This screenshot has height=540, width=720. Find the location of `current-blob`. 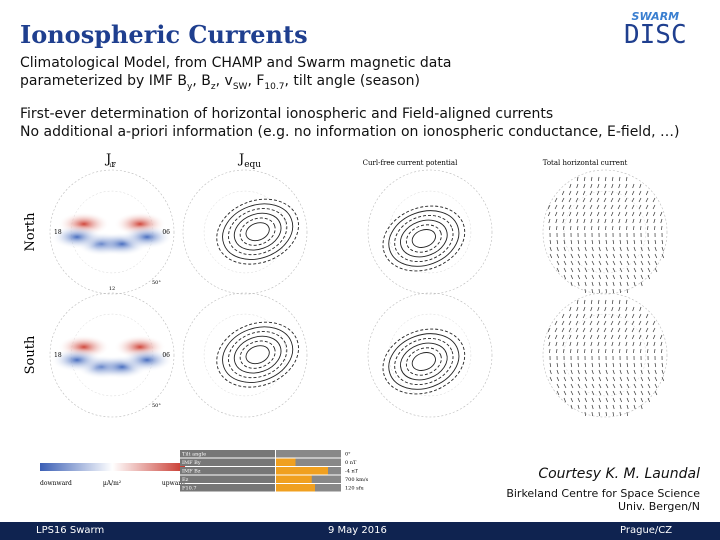

current-blob is located at coordinates (147, 360).